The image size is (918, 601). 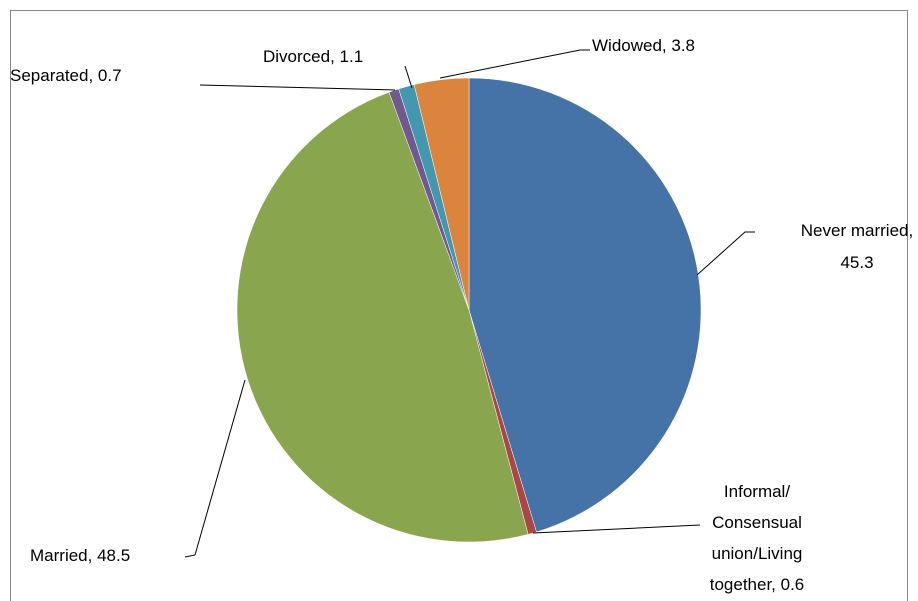 What do you see at coordinates (643, 45) in the screenshot?
I see `data-label: Widowed, 3.8` at bounding box center [643, 45].